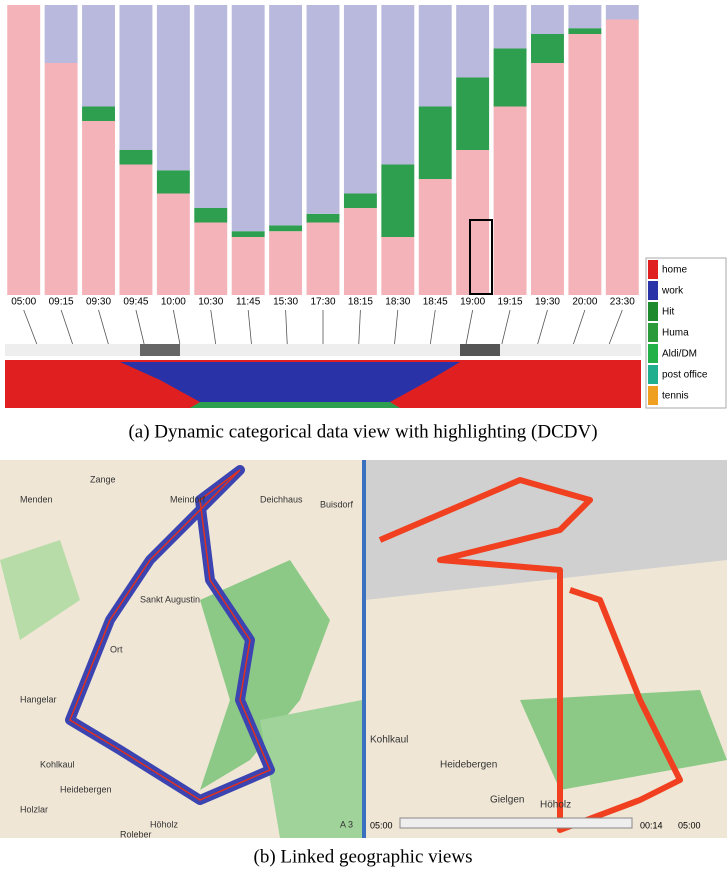  I want to click on legend-label: post office, so click(685, 375).